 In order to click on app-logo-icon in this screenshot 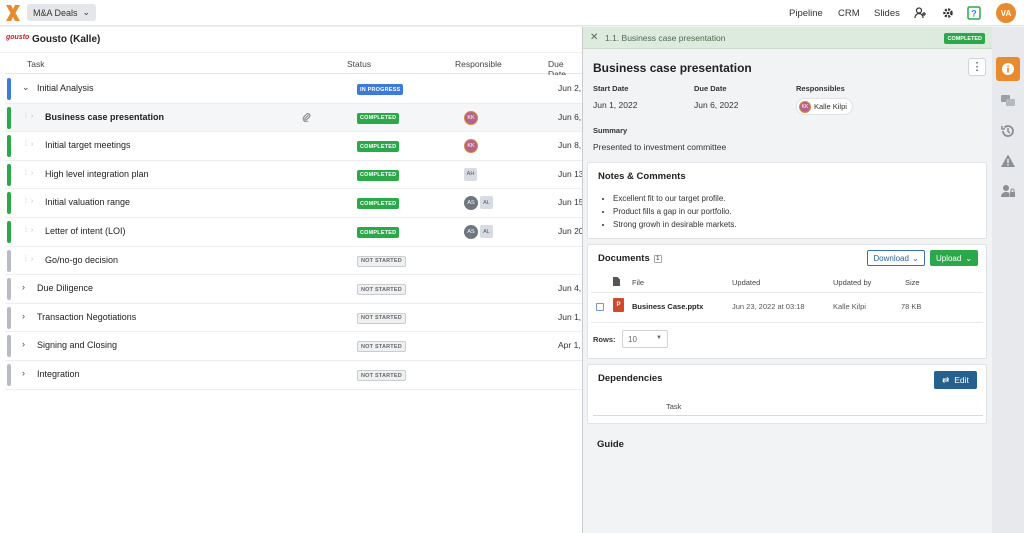, I will do `click(13, 13)`.